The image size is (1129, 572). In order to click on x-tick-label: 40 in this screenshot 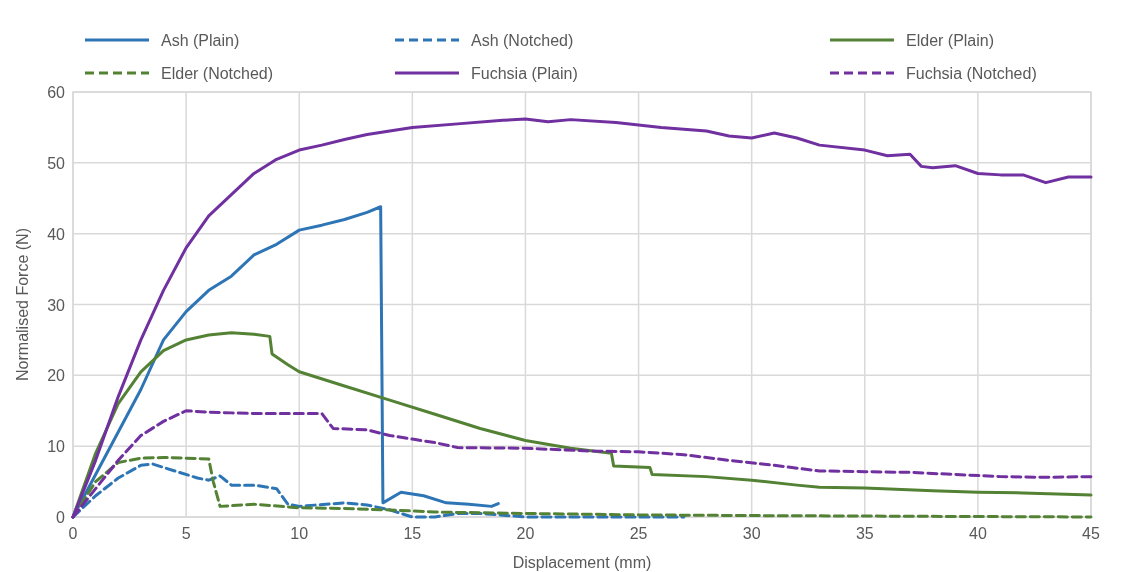, I will do `click(977, 533)`.